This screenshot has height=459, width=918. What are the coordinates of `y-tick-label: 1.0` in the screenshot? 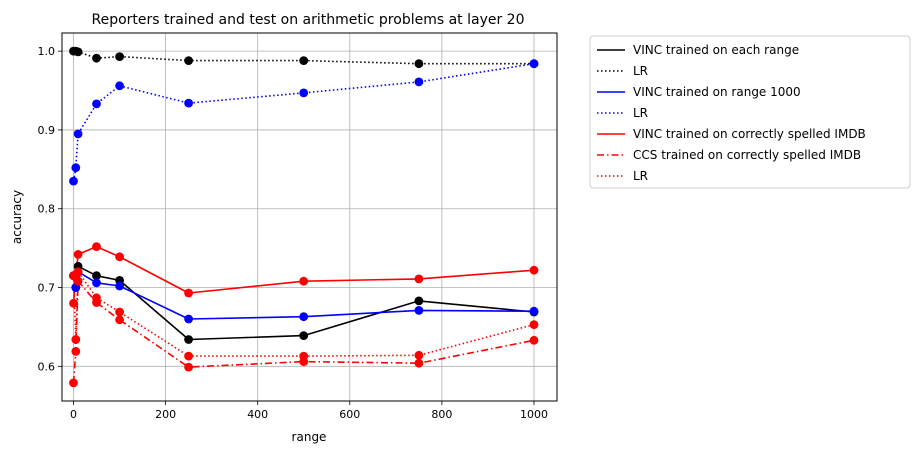 It's located at (47, 51).